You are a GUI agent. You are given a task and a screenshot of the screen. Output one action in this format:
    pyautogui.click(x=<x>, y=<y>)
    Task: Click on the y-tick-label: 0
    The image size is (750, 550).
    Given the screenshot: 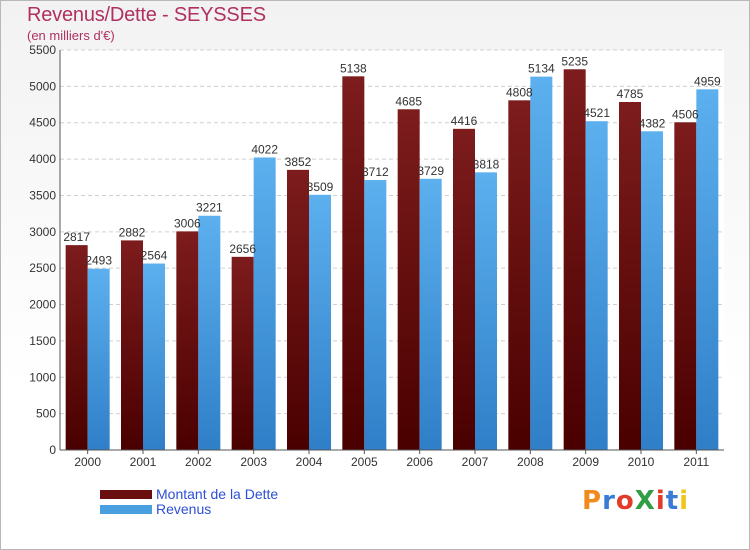 What is the action you would take?
    pyautogui.click(x=52, y=450)
    